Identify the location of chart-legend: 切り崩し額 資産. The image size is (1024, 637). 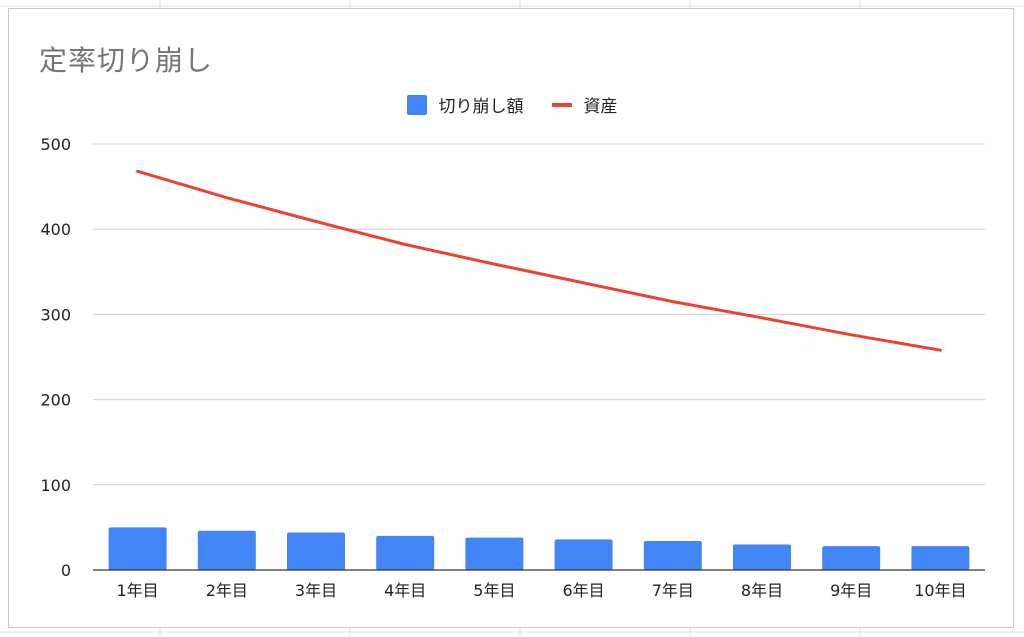
(512, 104).